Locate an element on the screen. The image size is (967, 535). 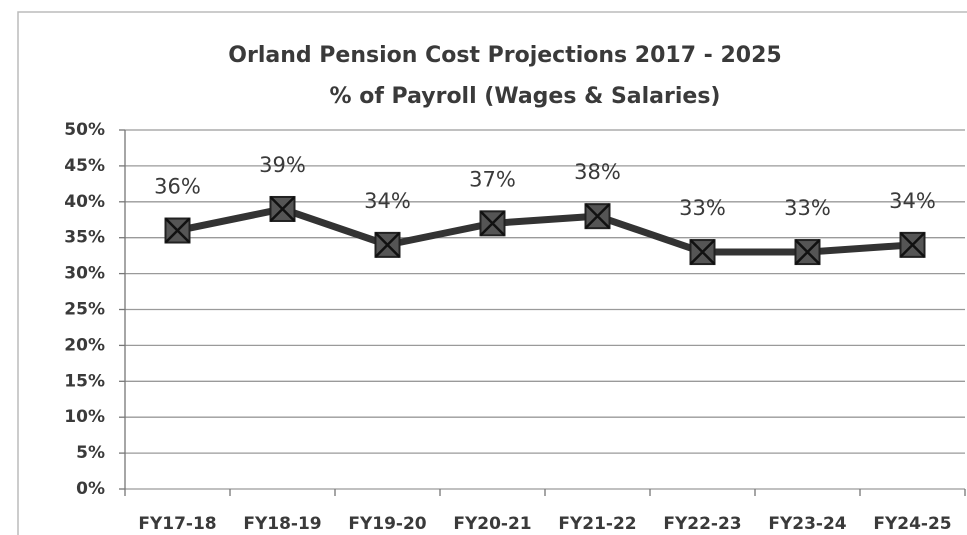
x-tick-label: FY19-20 is located at coordinates (387, 524).